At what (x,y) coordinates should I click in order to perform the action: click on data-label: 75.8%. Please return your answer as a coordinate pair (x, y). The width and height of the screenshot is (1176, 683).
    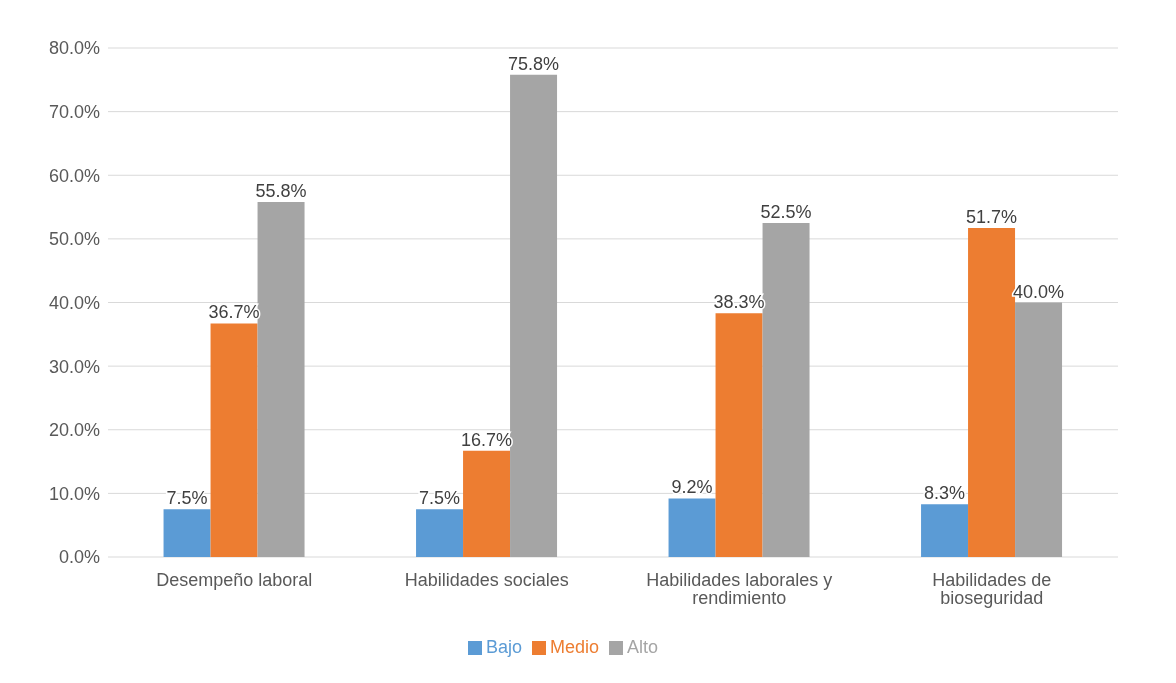
    Looking at the image, I should click on (534, 63).